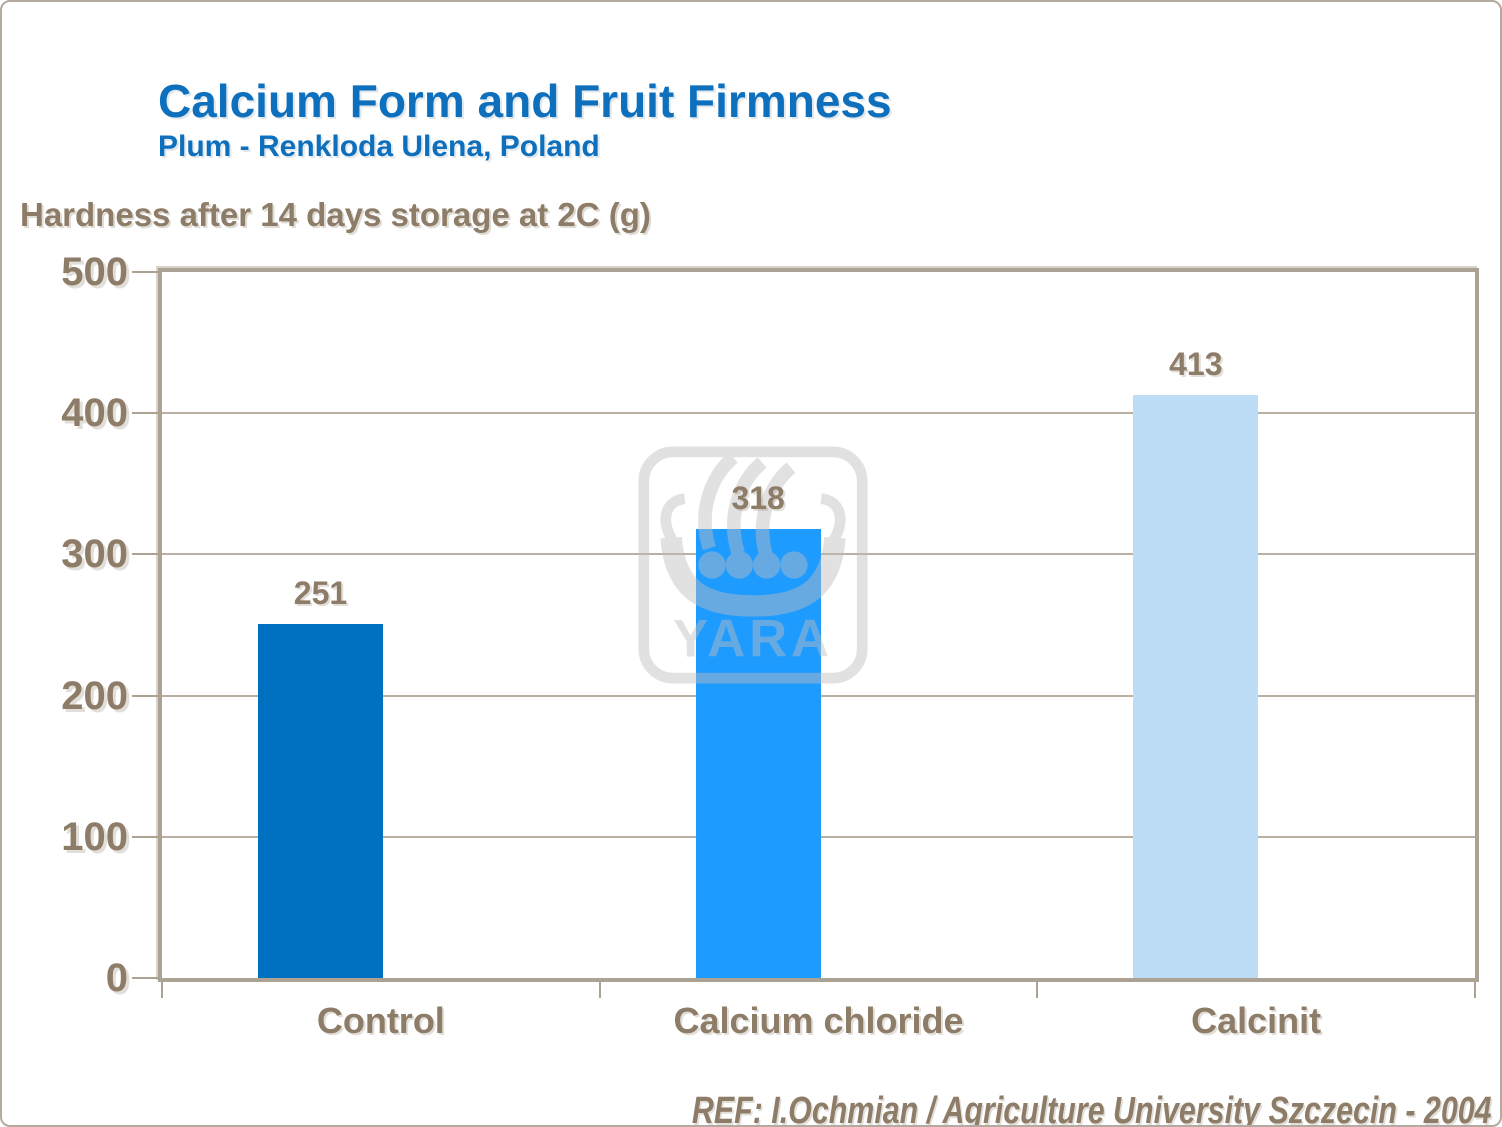  What do you see at coordinates (320, 800) in the screenshot?
I see `bar-control` at bounding box center [320, 800].